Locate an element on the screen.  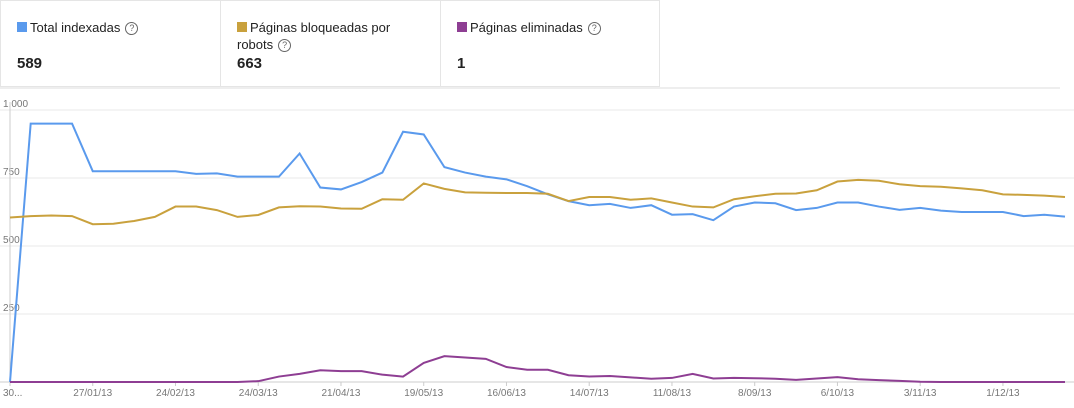
legend-entry: Total indexadas? is located at coordinates (109, 27).